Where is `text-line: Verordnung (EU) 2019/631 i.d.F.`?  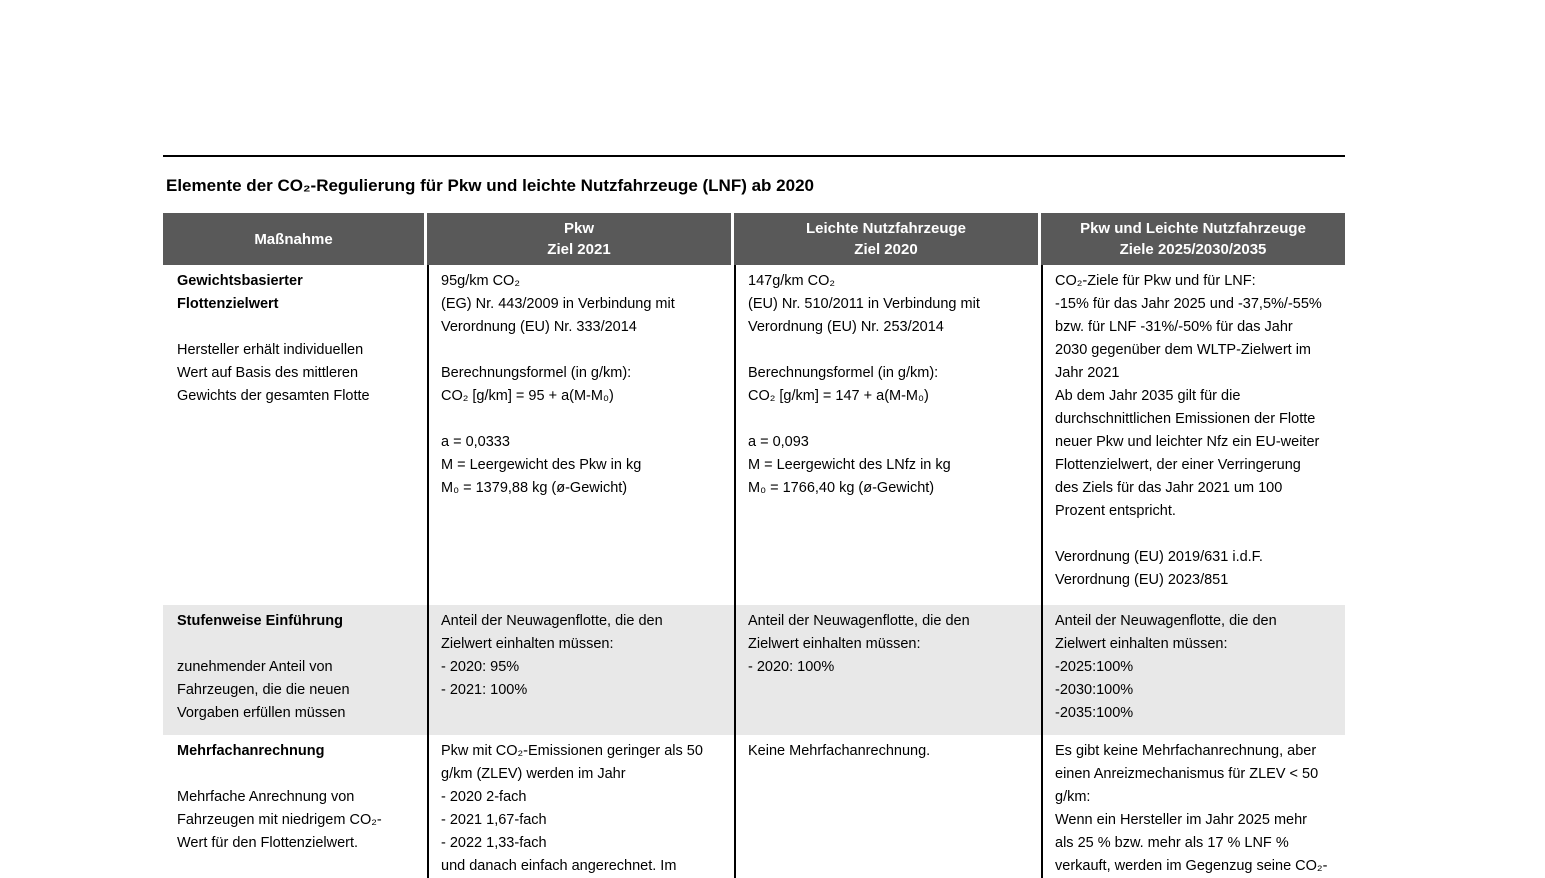 text-line: Verordnung (EU) 2019/631 i.d.F. is located at coordinates (1159, 557).